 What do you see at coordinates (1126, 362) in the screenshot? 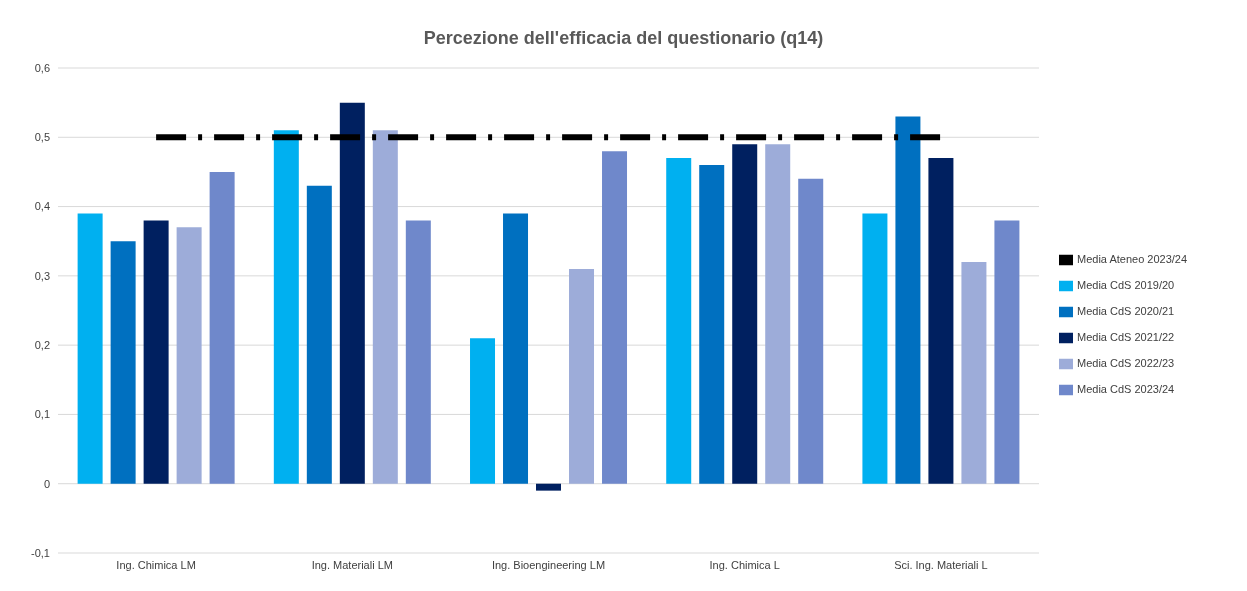
I see `legend-label: Media CdS 2022/23` at bounding box center [1126, 362].